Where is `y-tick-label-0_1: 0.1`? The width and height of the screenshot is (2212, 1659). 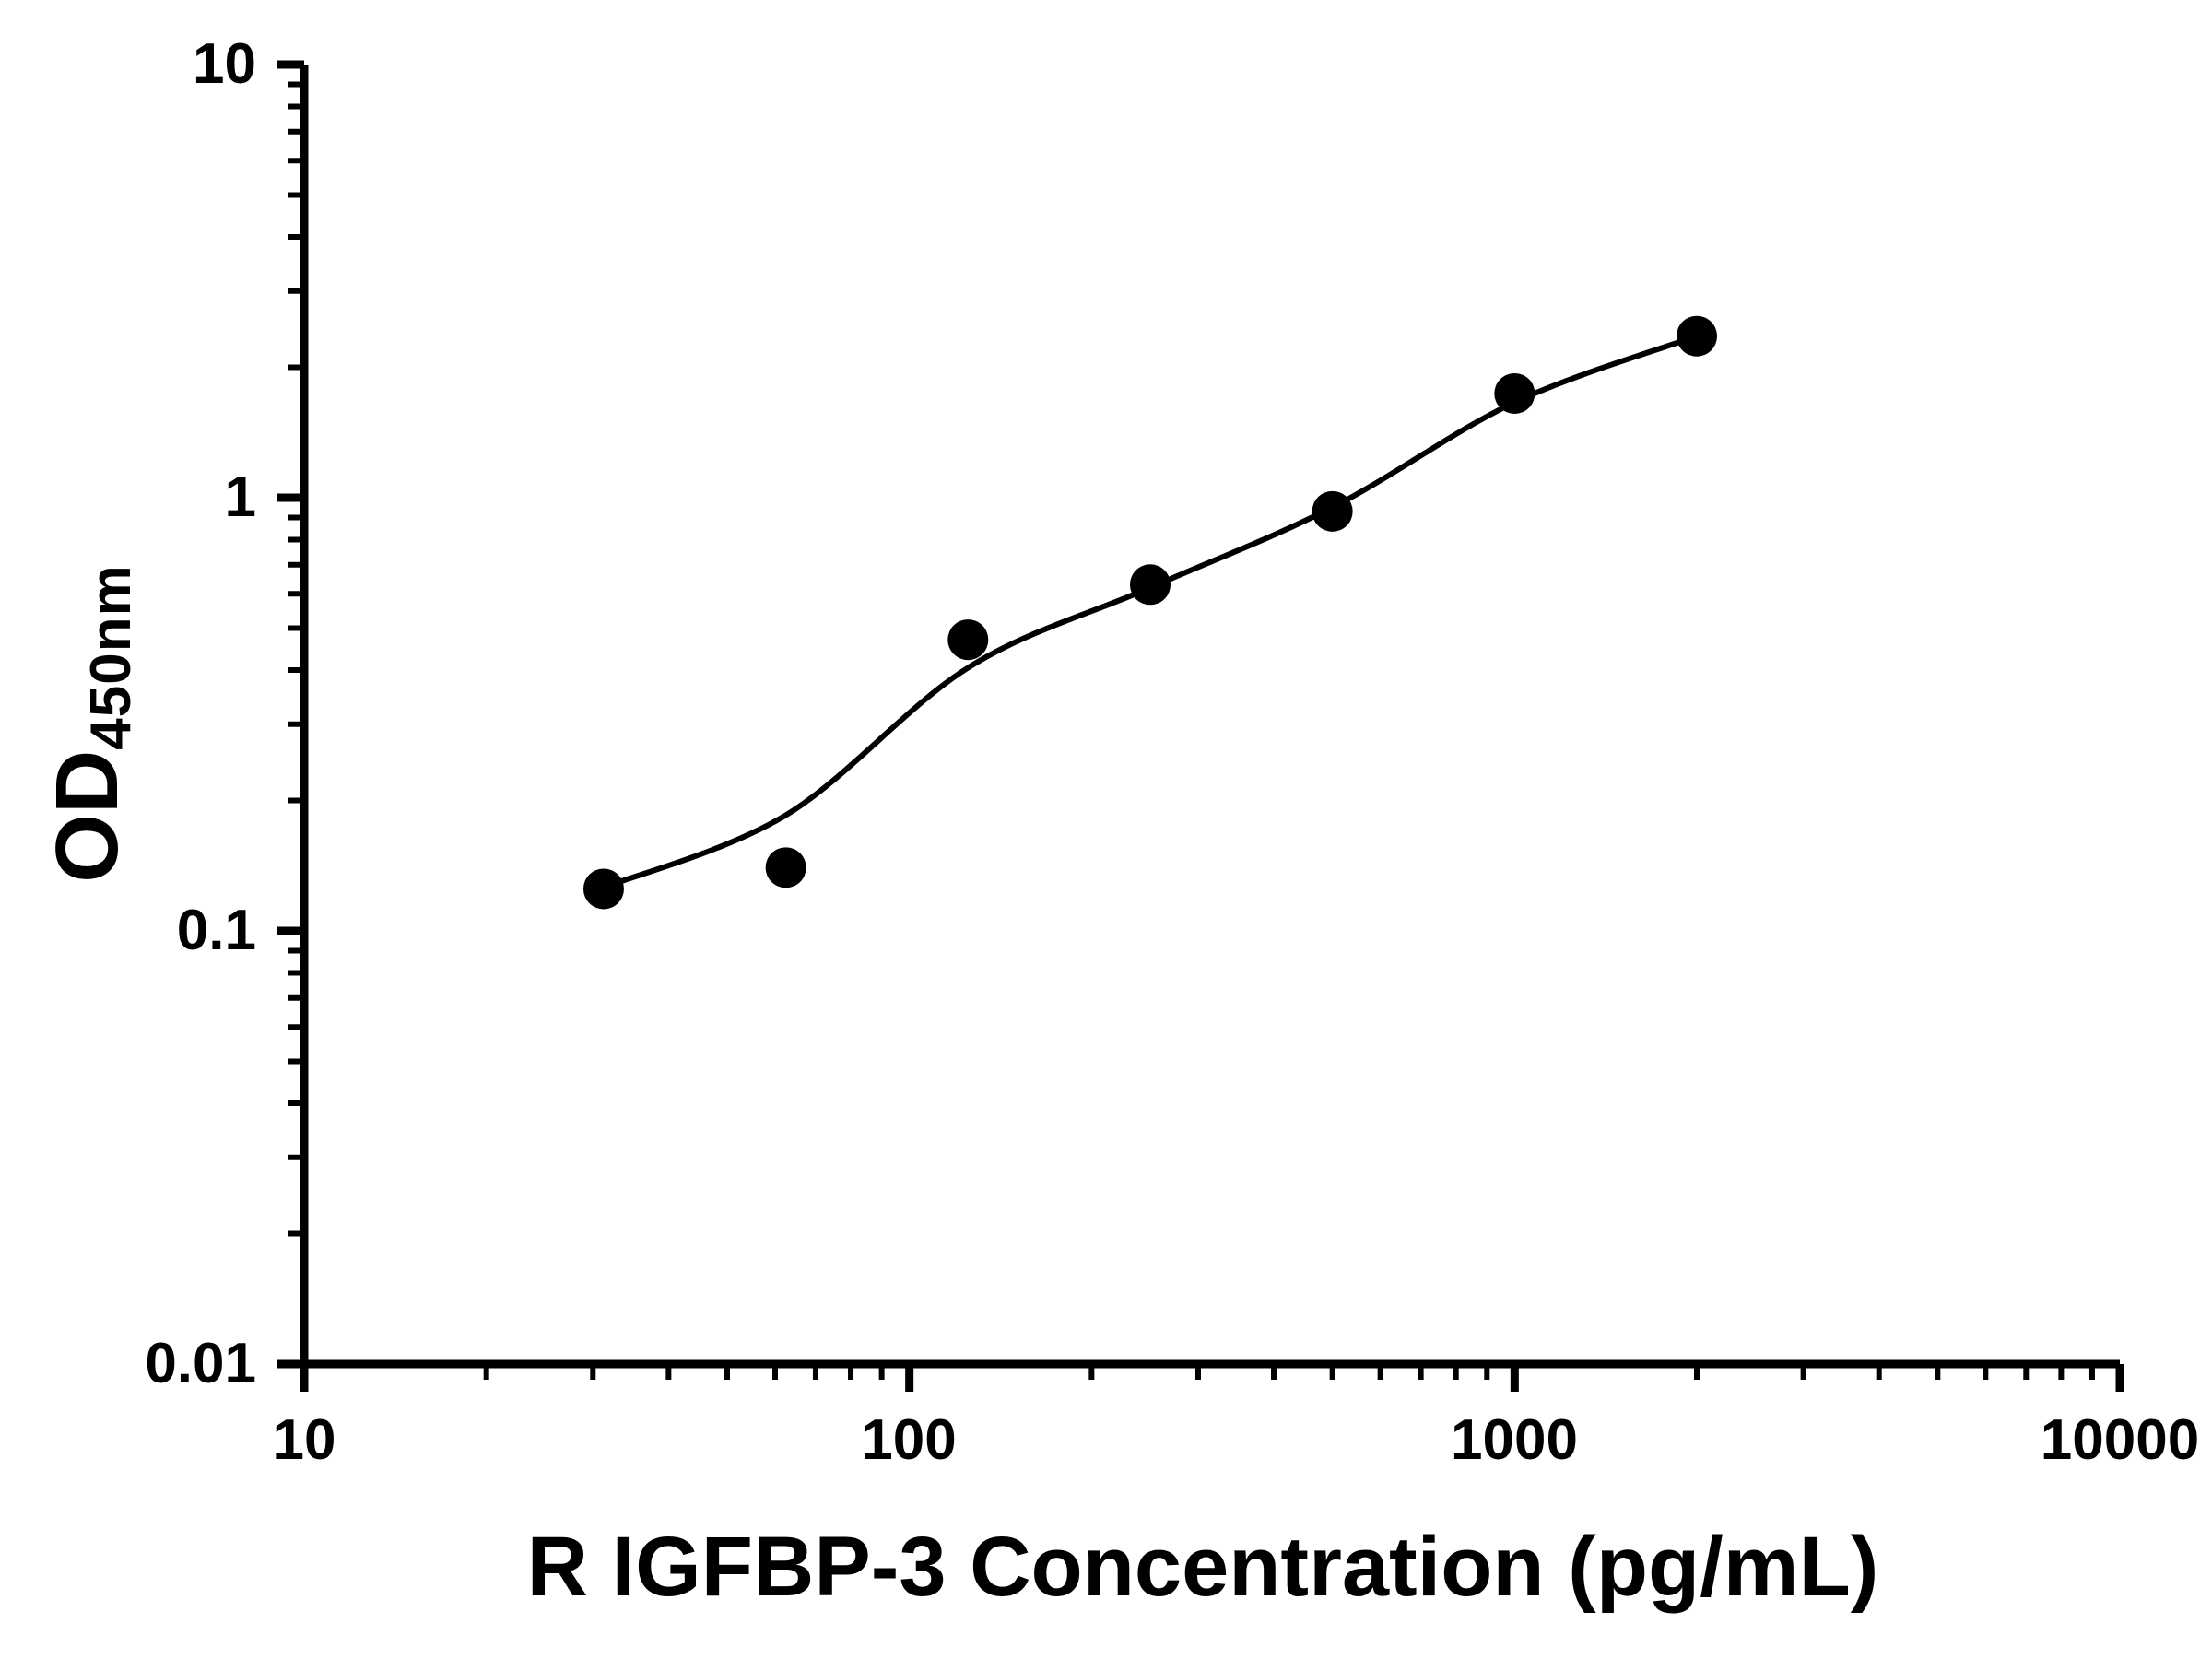
y-tick-label-0_1: 0.1 is located at coordinates (216, 930).